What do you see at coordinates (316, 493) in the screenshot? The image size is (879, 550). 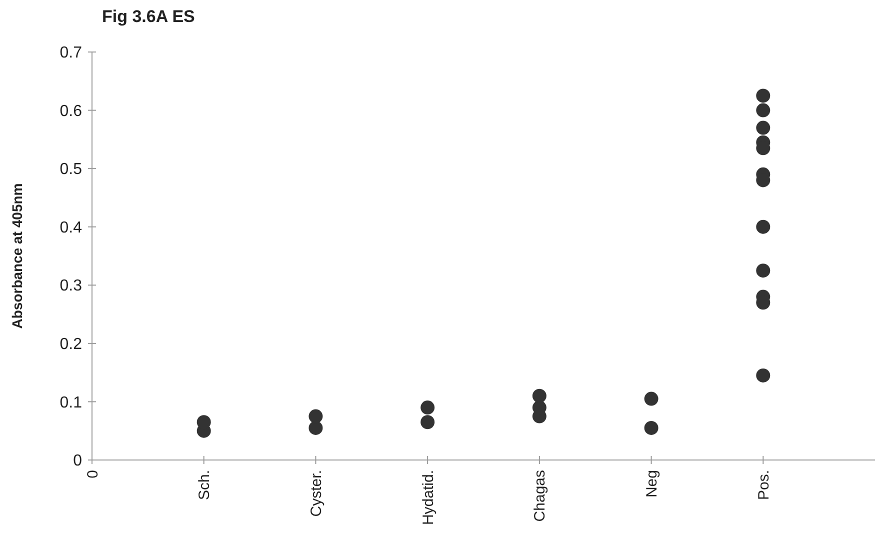 I see `x-tick-label: Cyster.` at bounding box center [316, 493].